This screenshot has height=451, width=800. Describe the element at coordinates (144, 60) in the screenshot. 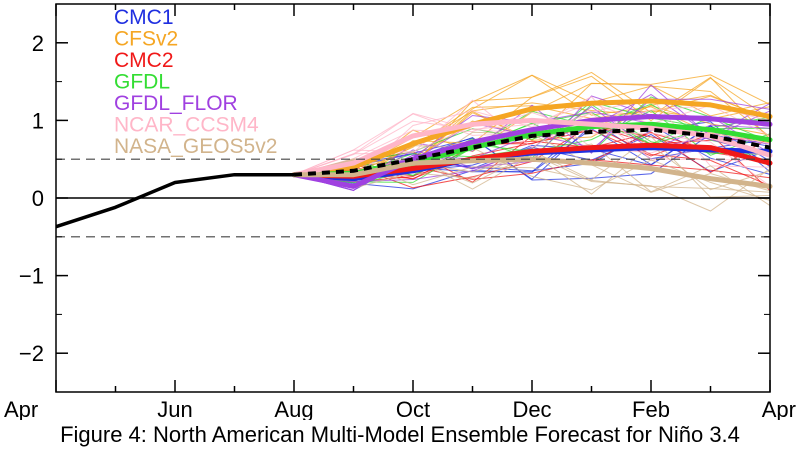

I see `legend-entry-cmc2: CMC2` at that location.